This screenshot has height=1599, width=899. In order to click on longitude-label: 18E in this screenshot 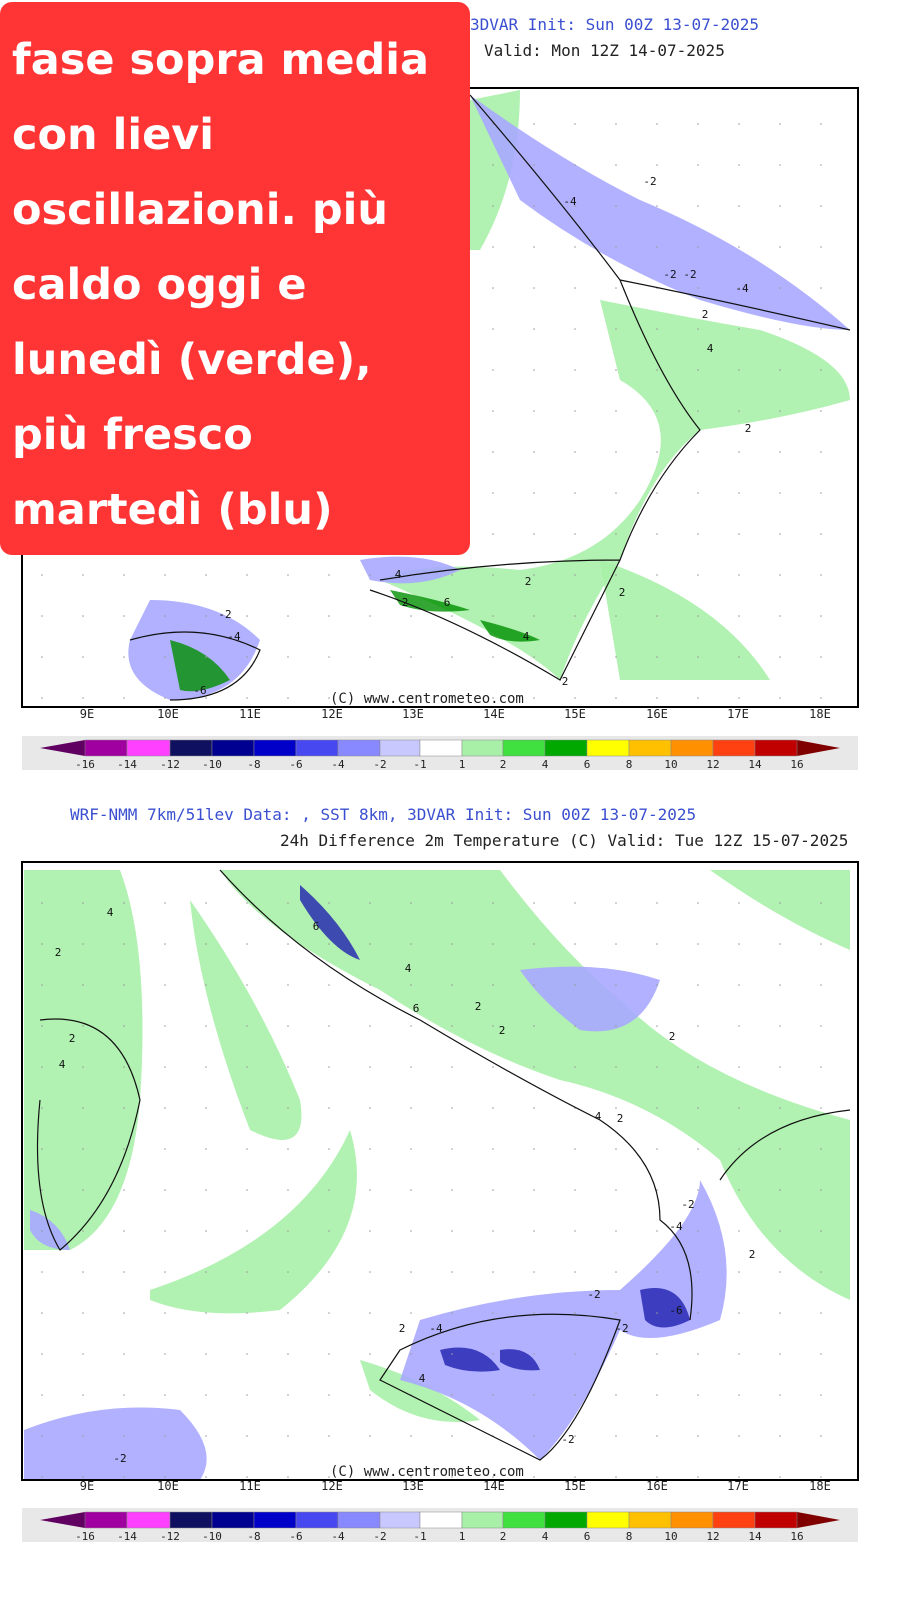, I will do `click(820, 714)`.